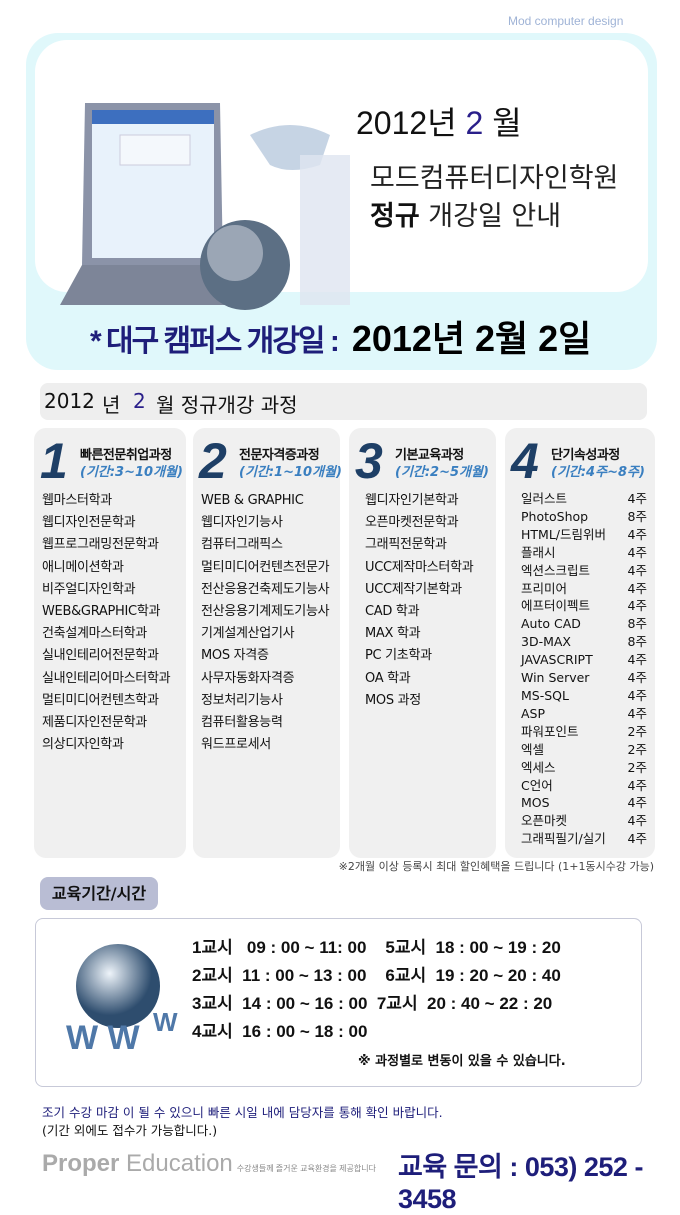  What do you see at coordinates (398, 656) in the screenshot?
I see `course-item: PC 기초학과` at bounding box center [398, 656].